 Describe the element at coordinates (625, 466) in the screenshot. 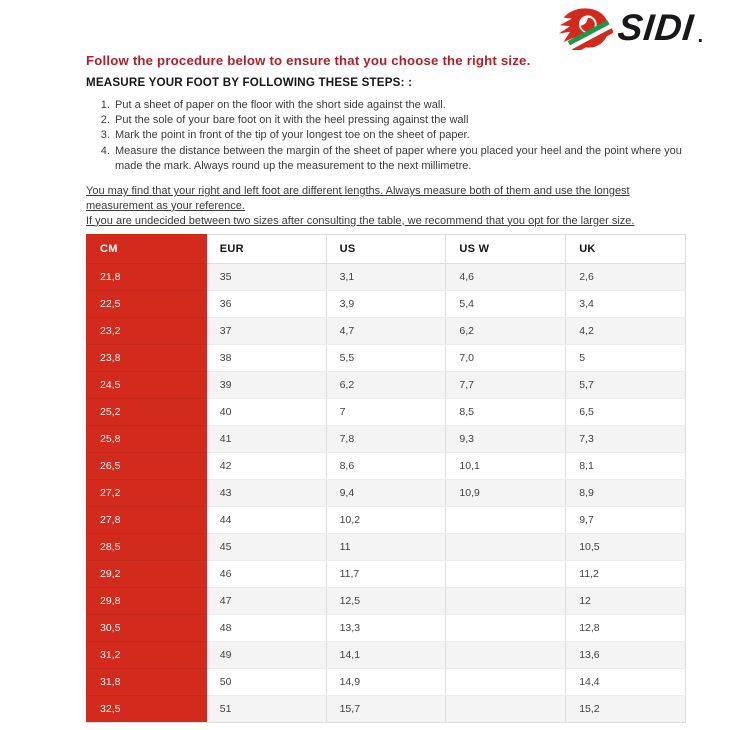

I see `size-cell: 8,1` at that location.